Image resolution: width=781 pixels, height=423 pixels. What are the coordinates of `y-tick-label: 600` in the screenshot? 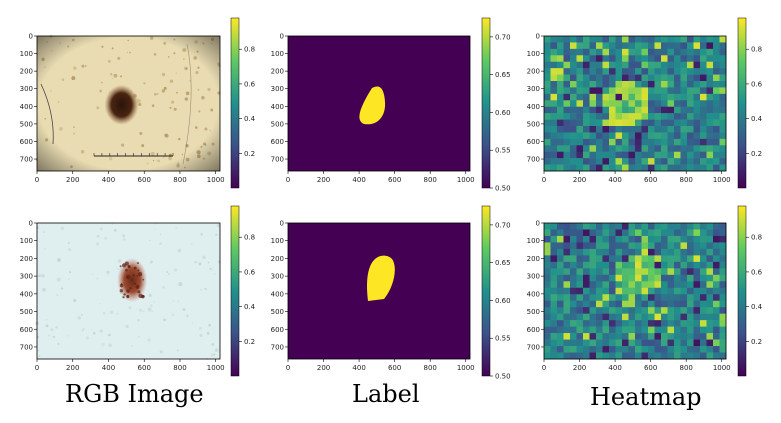 It's located at (533, 142).